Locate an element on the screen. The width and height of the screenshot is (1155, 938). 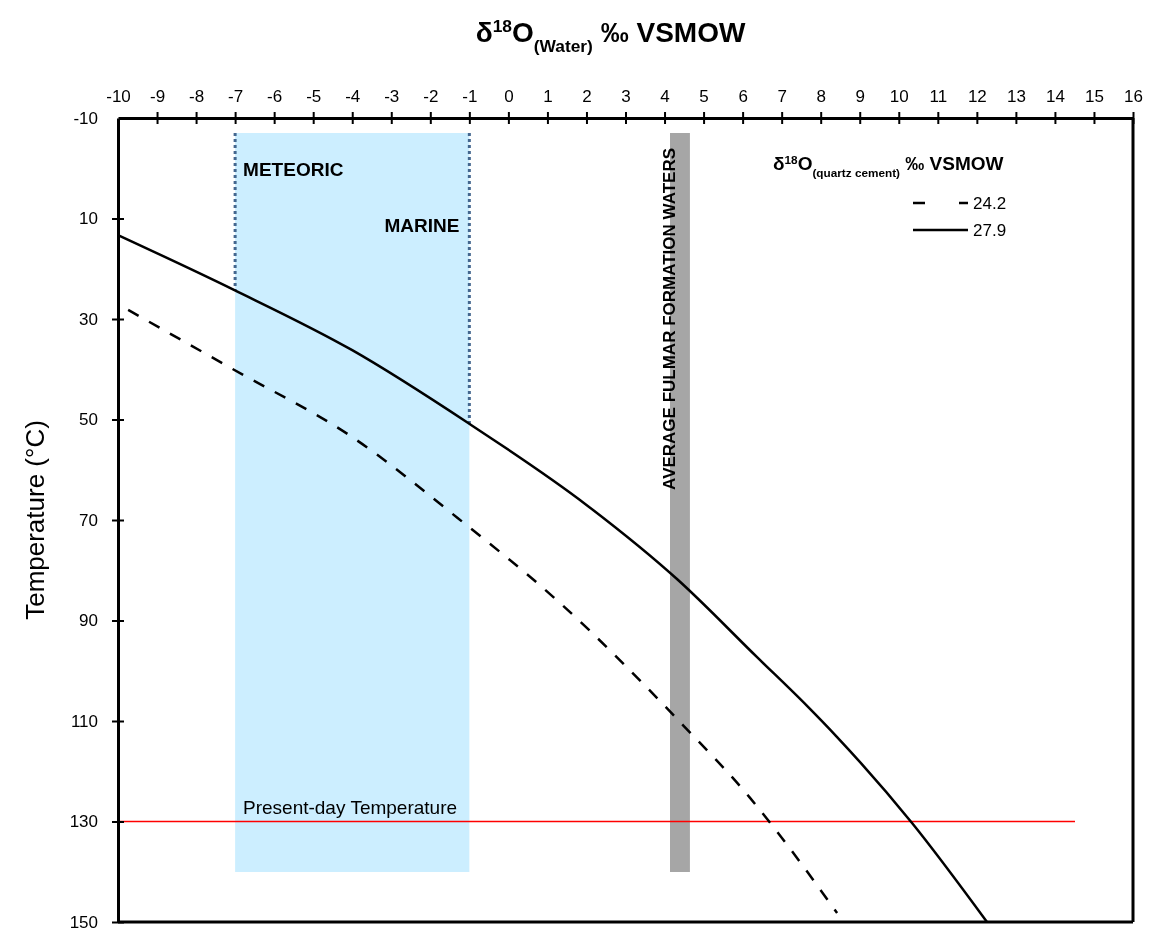
y-tick-label: 130 is located at coordinates (83, 822).